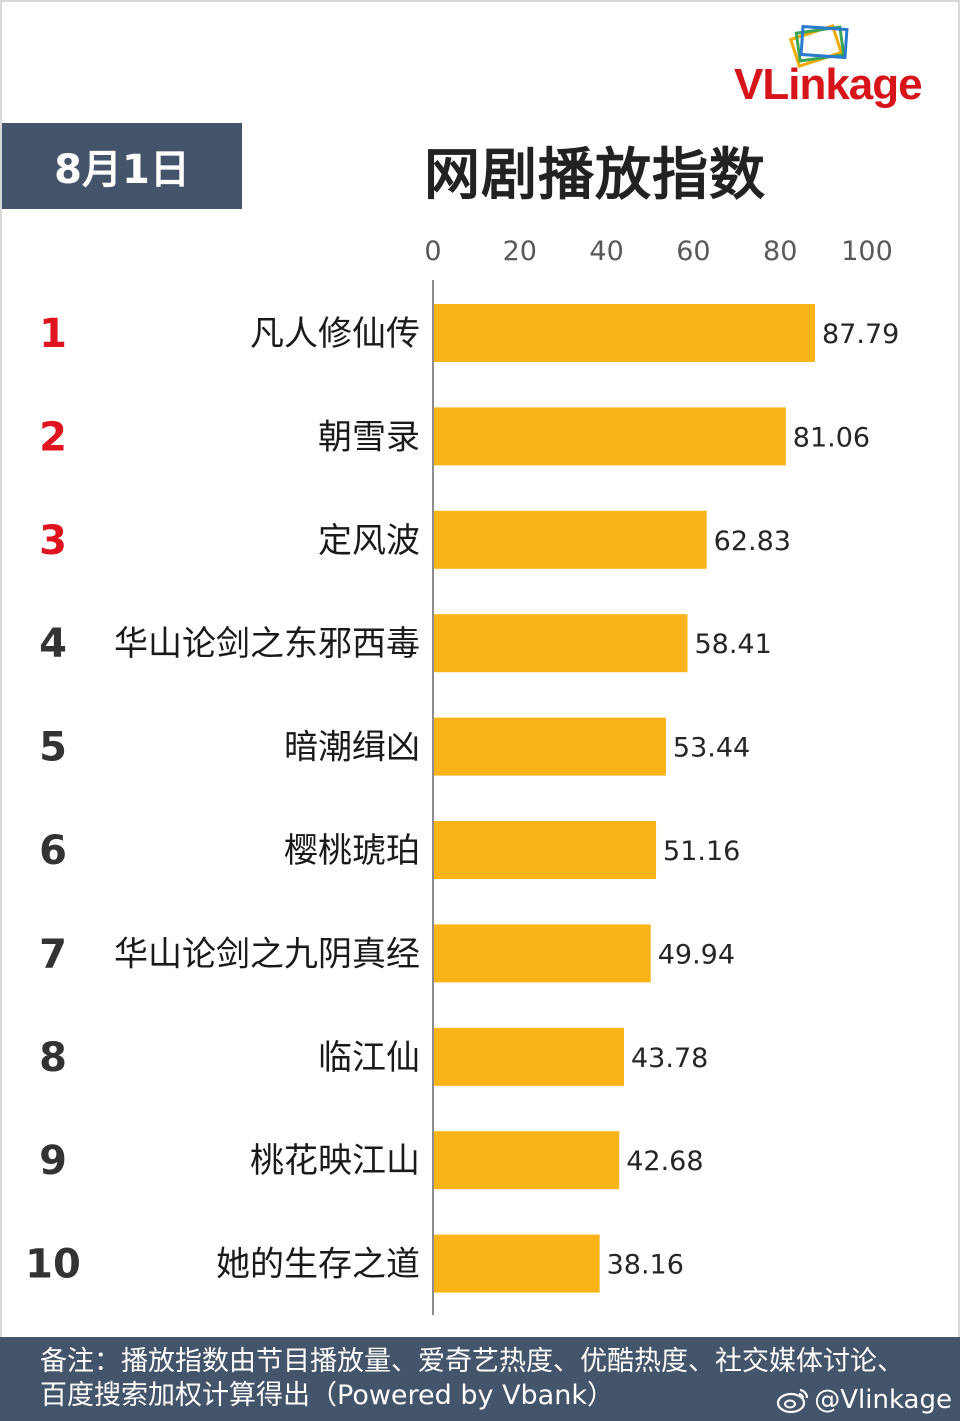 The height and width of the screenshot is (1421, 960). What do you see at coordinates (53, 748) in the screenshot?
I see `rank-label: 5` at bounding box center [53, 748].